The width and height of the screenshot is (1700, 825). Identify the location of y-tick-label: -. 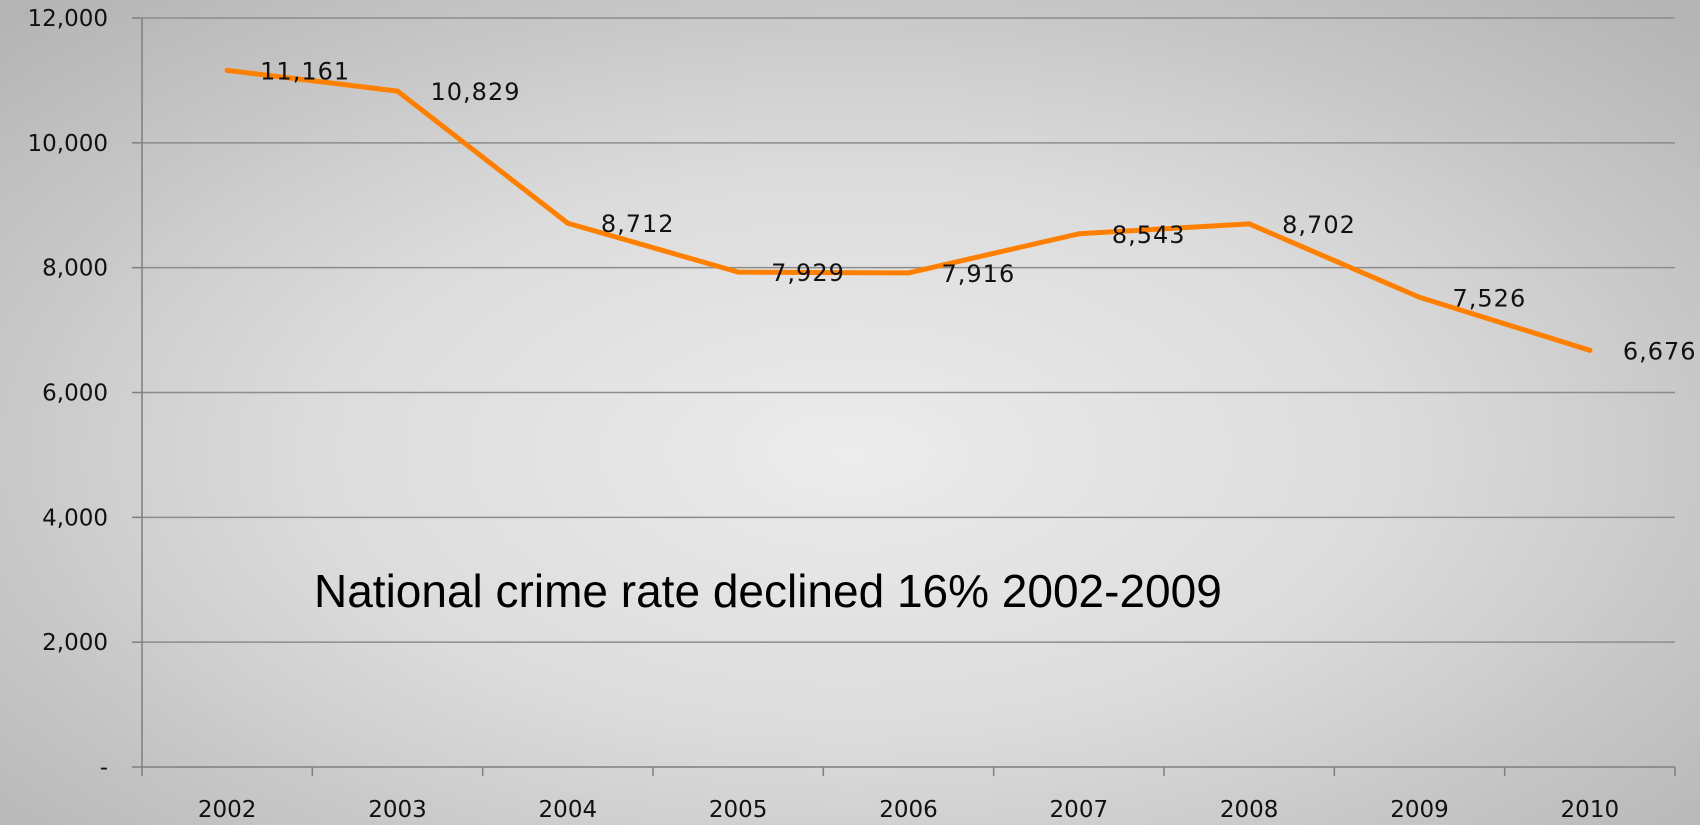
(104, 768).